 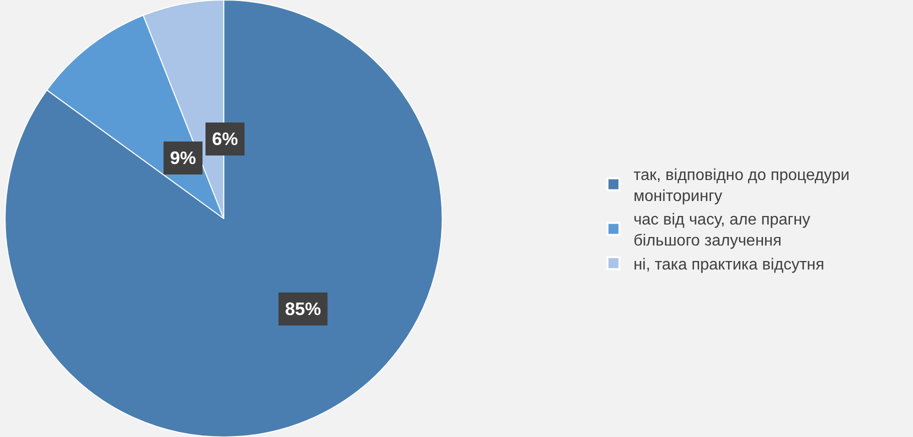 What do you see at coordinates (303, 309) in the screenshot?
I see `data-label: 85%` at bounding box center [303, 309].